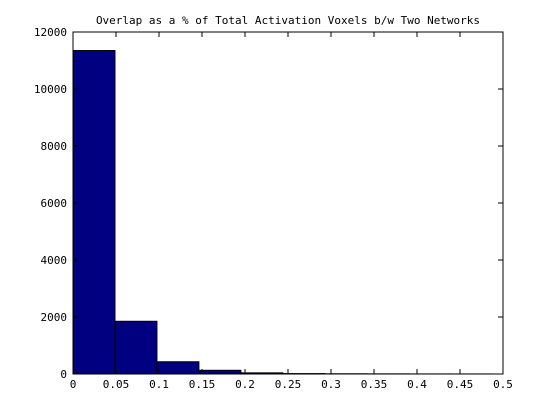  I want to click on y-tick-label: 0, so click(63, 374).